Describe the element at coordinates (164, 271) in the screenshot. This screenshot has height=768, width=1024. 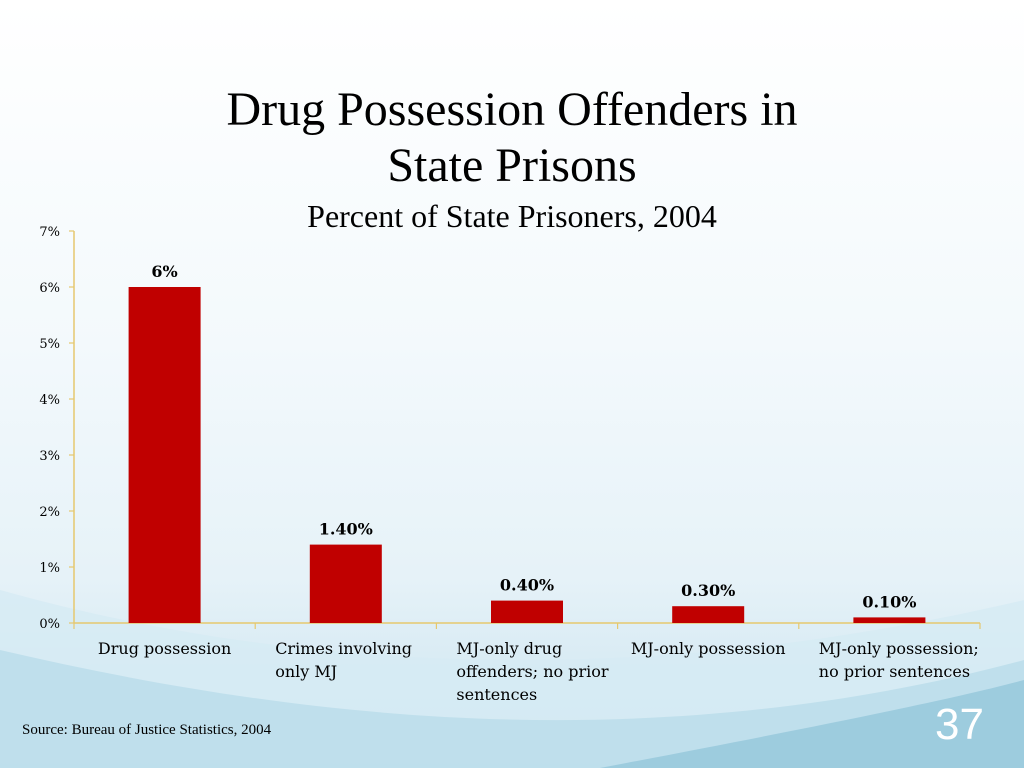
I see `data-label: 6%` at that location.